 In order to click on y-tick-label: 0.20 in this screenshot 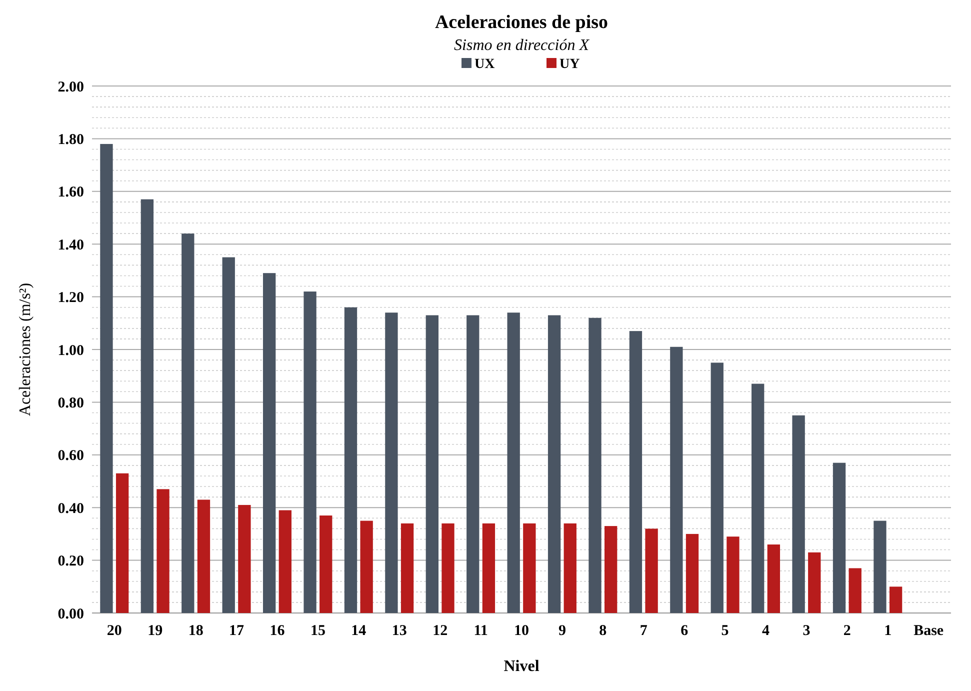, I will do `click(71, 562)`.